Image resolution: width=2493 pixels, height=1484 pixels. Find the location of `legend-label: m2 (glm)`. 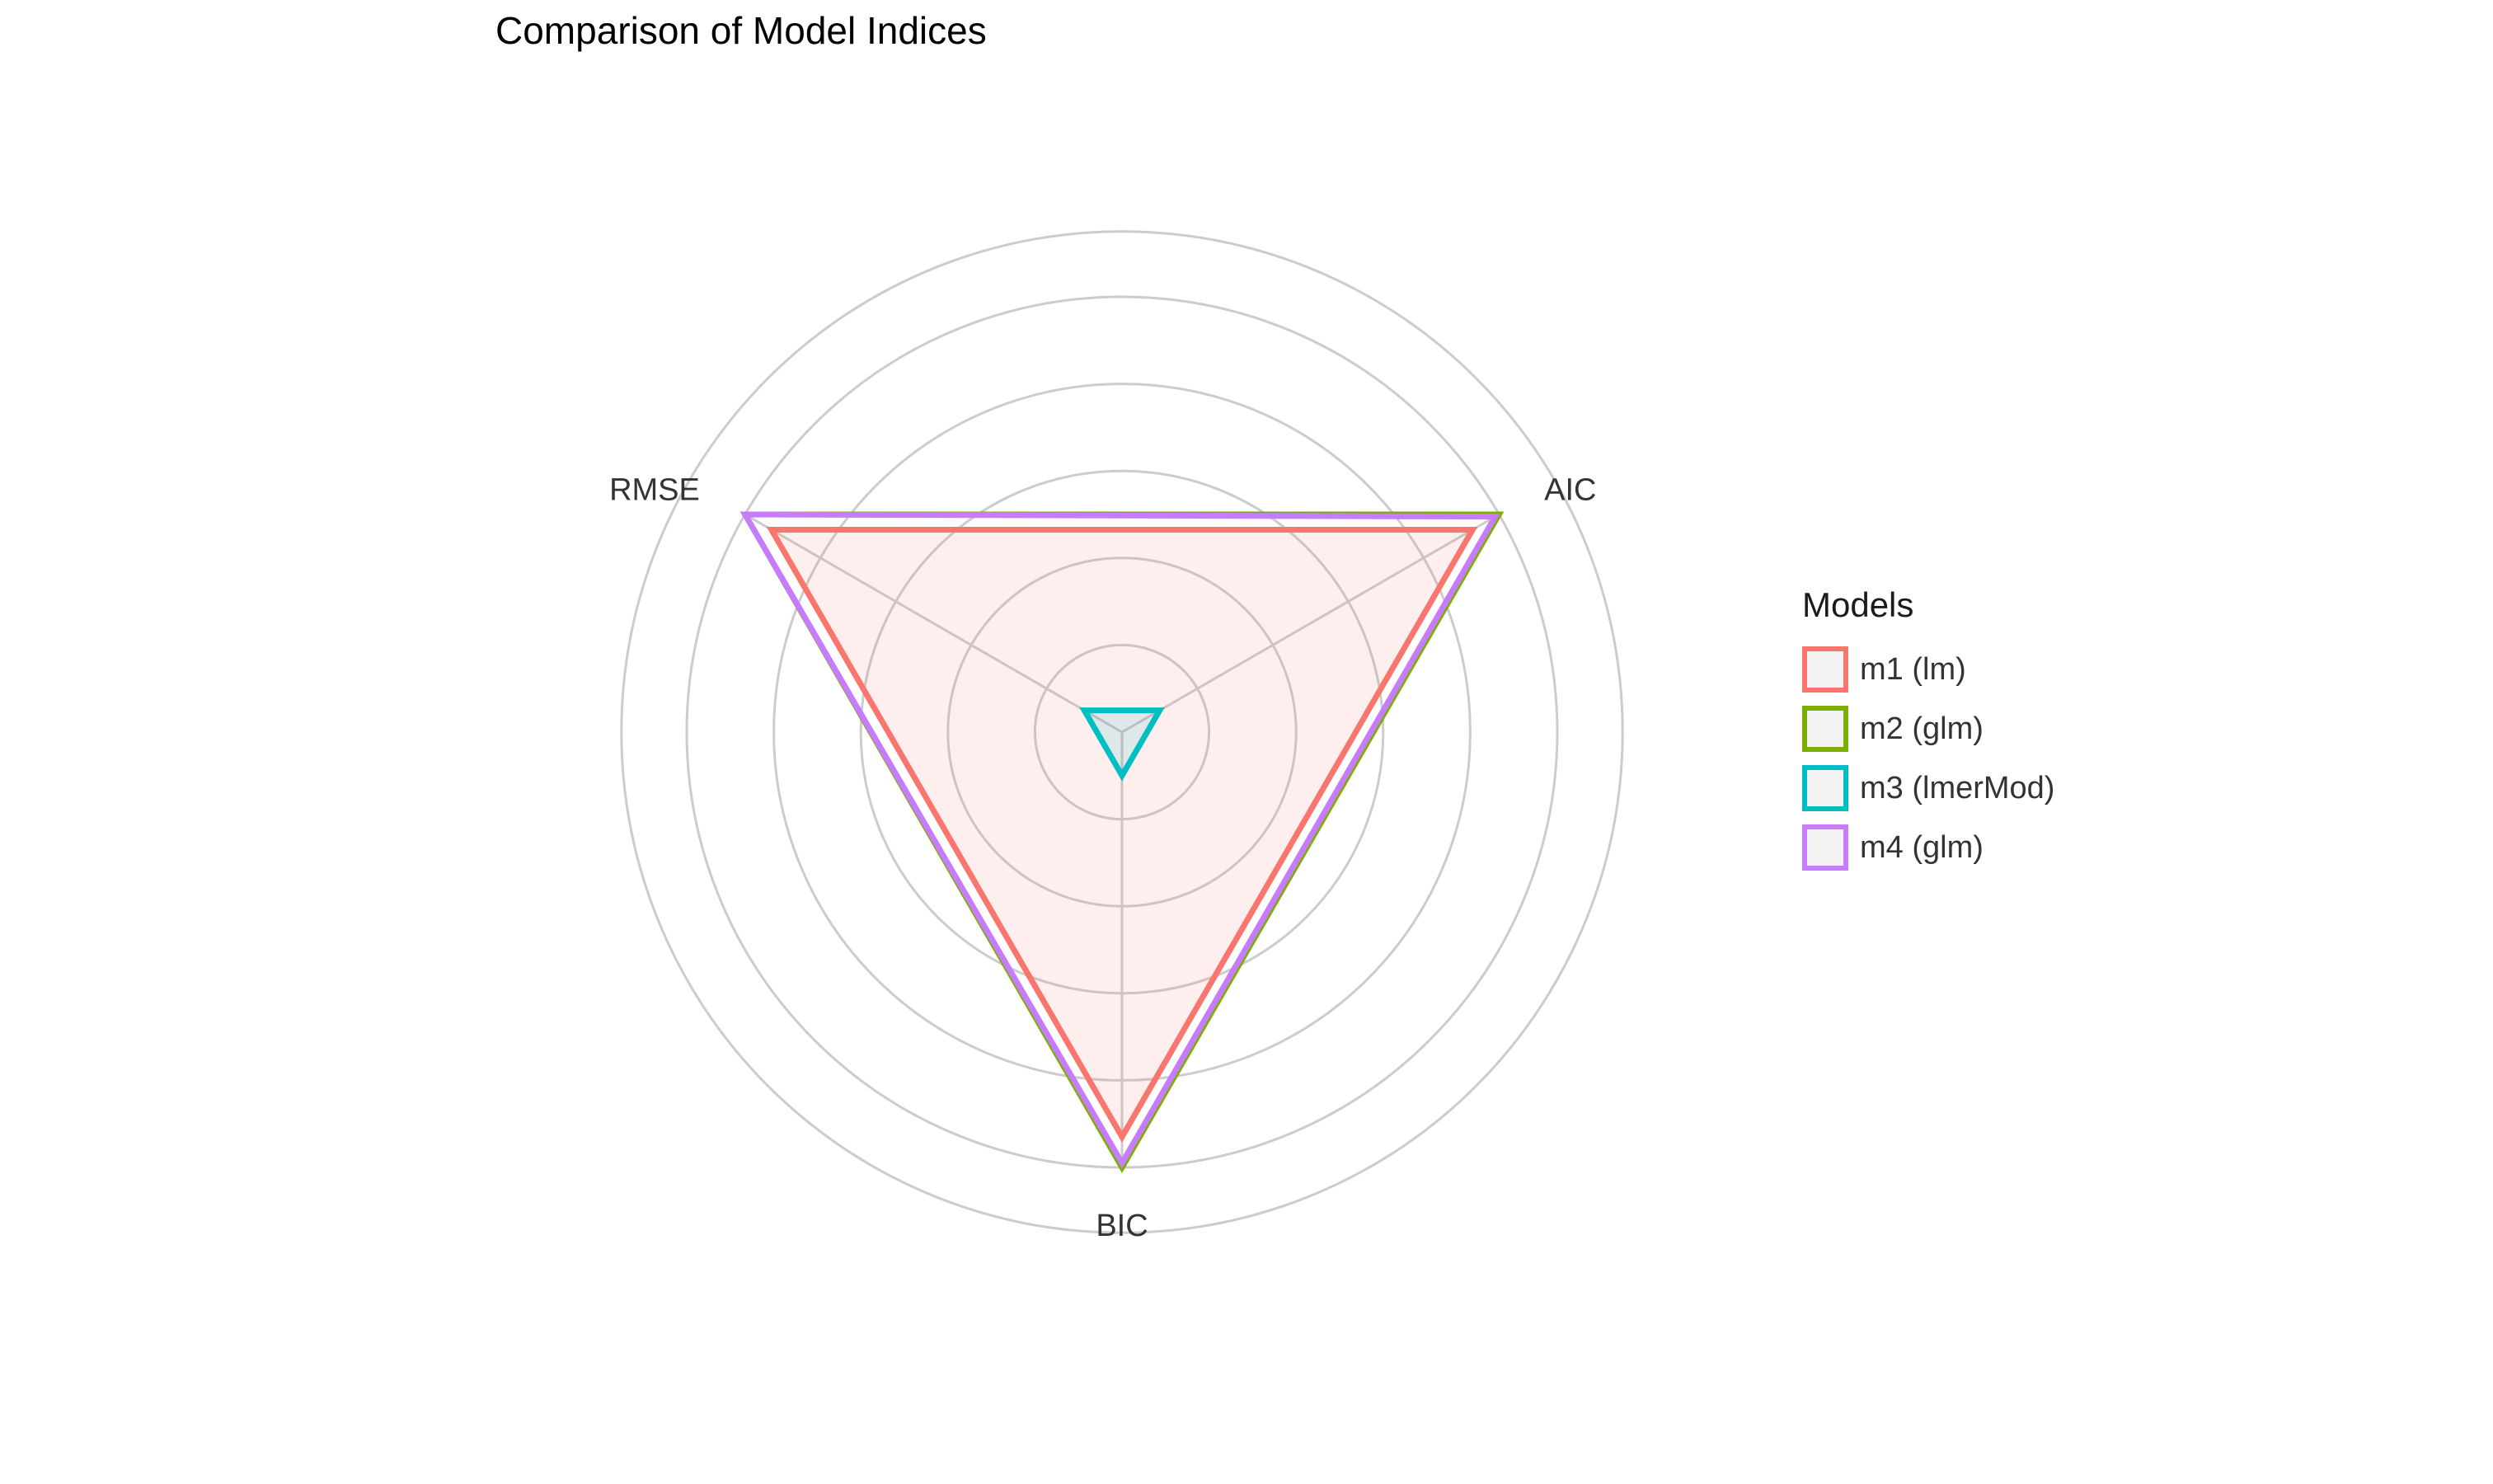

legend-label: m2 (glm) is located at coordinates (1922, 728).